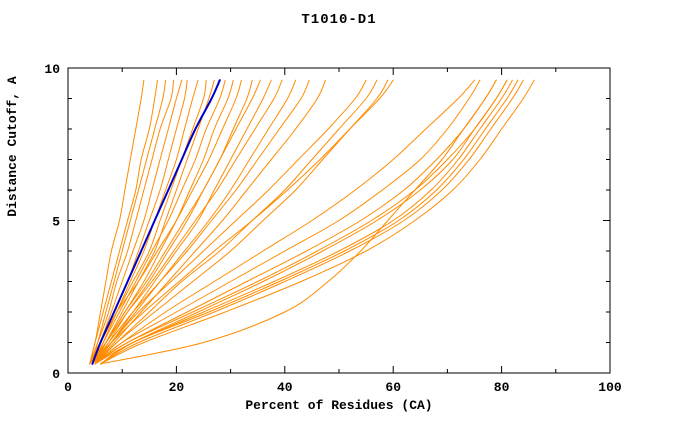 The height and width of the screenshot is (440, 680). Describe the element at coordinates (339, 405) in the screenshot. I see `x-axis-label: Percent of Residues (CA)` at that location.